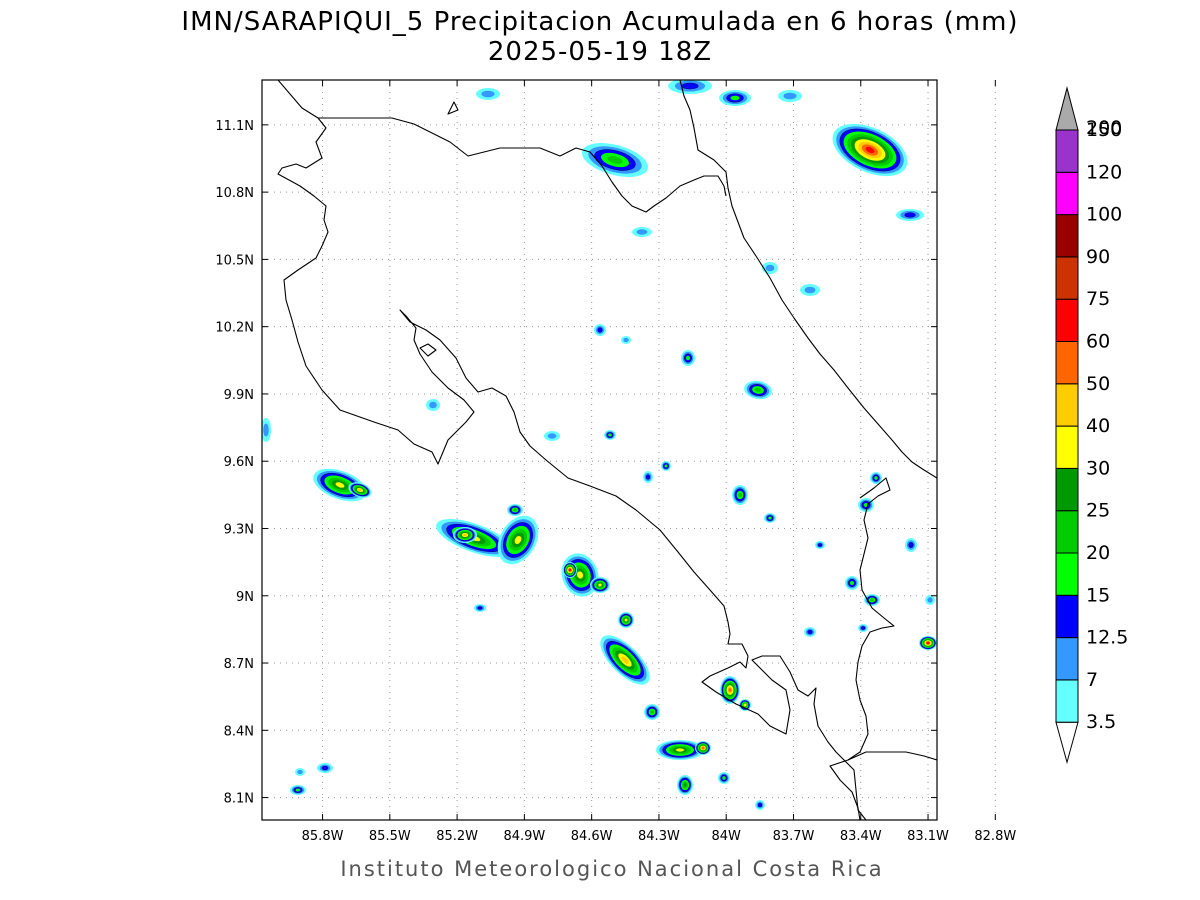 The height and width of the screenshot is (900, 1200). What do you see at coordinates (892, 756) in the screenshot?
I see `coastline-panama-south` at bounding box center [892, 756].